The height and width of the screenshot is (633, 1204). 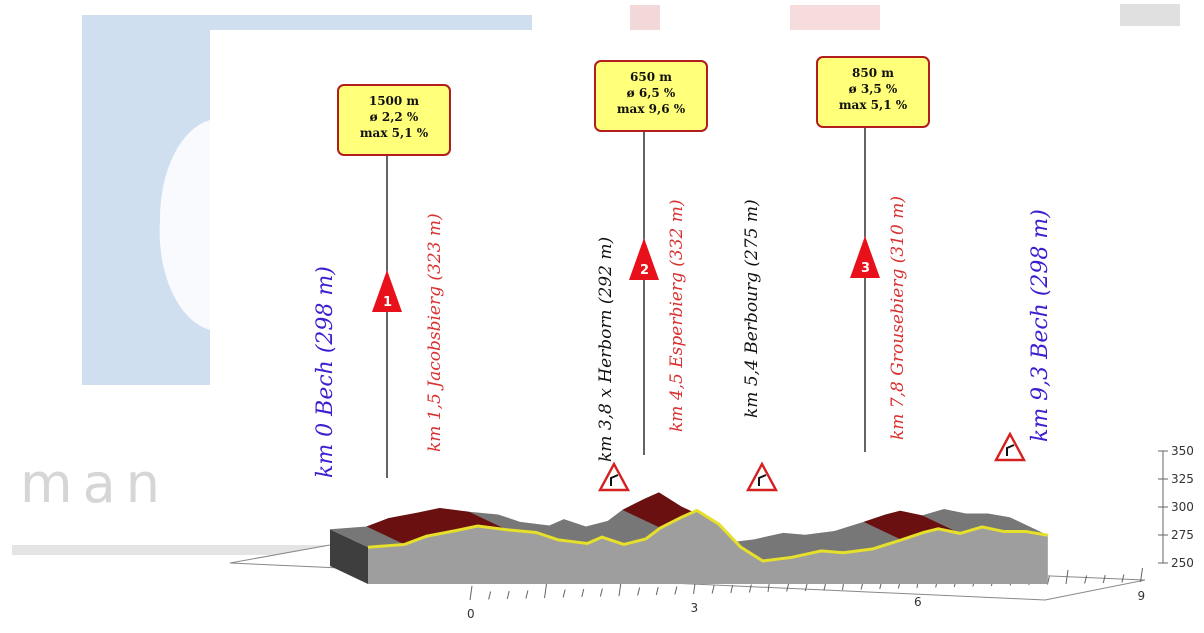 What do you see at coordinates (898, 318) in the screenshot?
I see `label-climb-3: km 7,8 Grousebierg (310 m)` at bounding box center [898, 318].